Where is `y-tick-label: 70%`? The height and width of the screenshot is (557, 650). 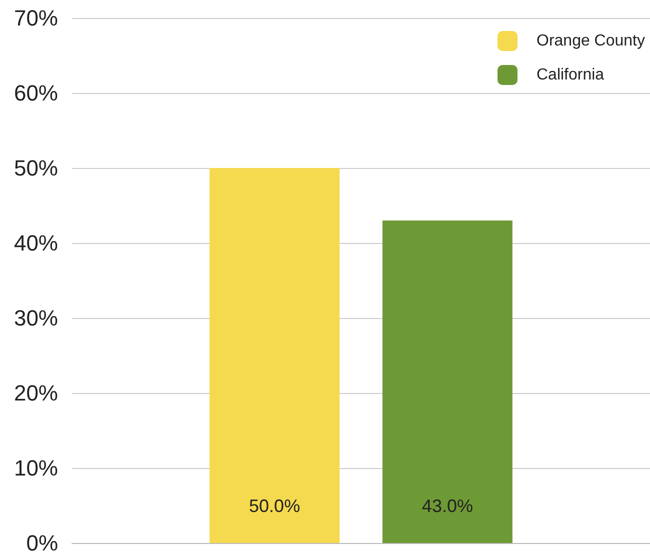 y-tick-label: 70% is located at coordinates (36, 18).